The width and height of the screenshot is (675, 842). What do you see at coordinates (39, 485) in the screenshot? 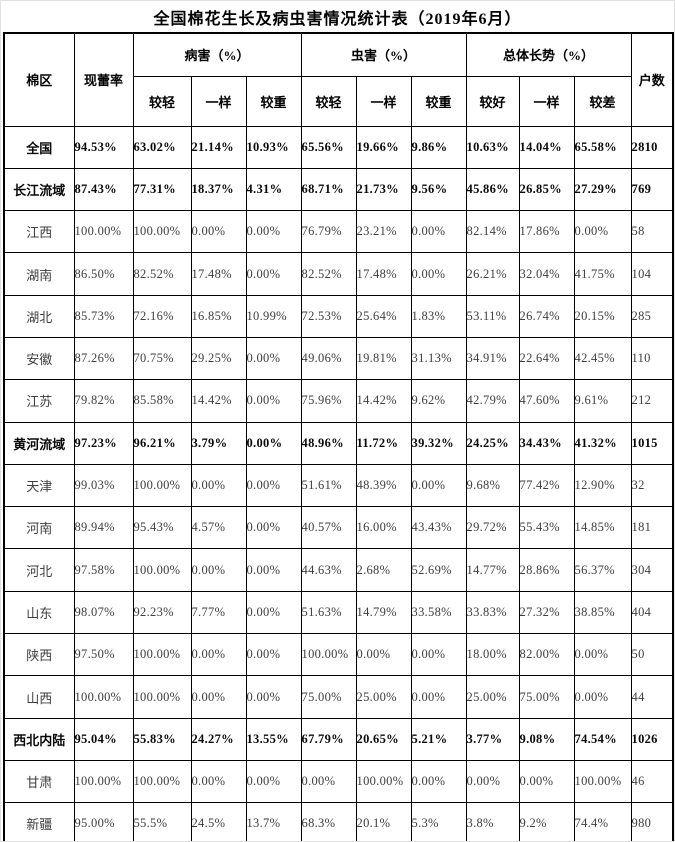
I see `region-cell: 天津` at bounding box center [39, 485].